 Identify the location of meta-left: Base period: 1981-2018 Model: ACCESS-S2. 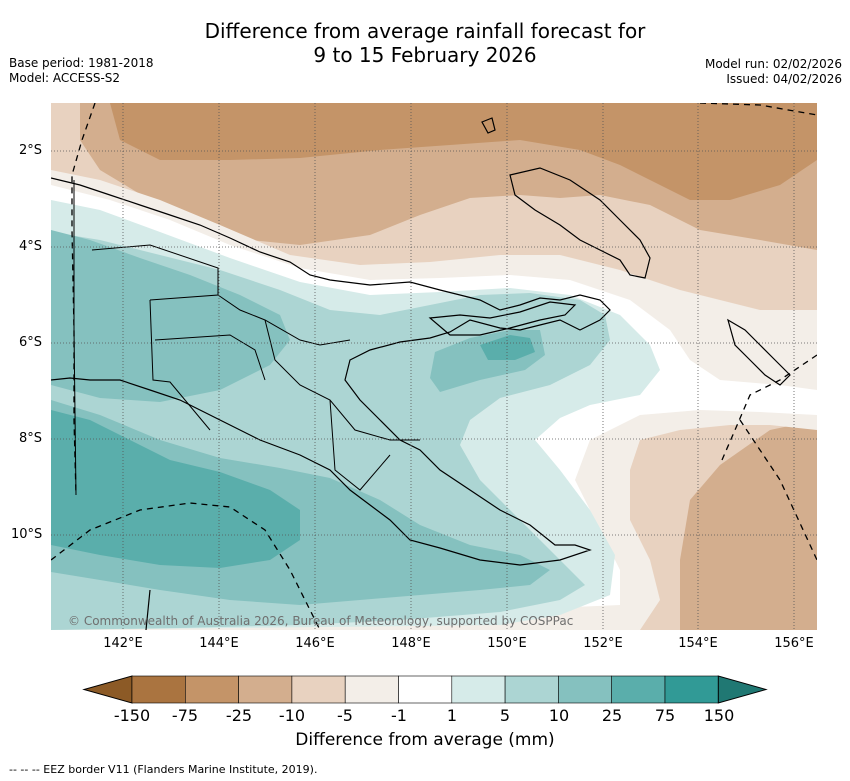
(81, 71).